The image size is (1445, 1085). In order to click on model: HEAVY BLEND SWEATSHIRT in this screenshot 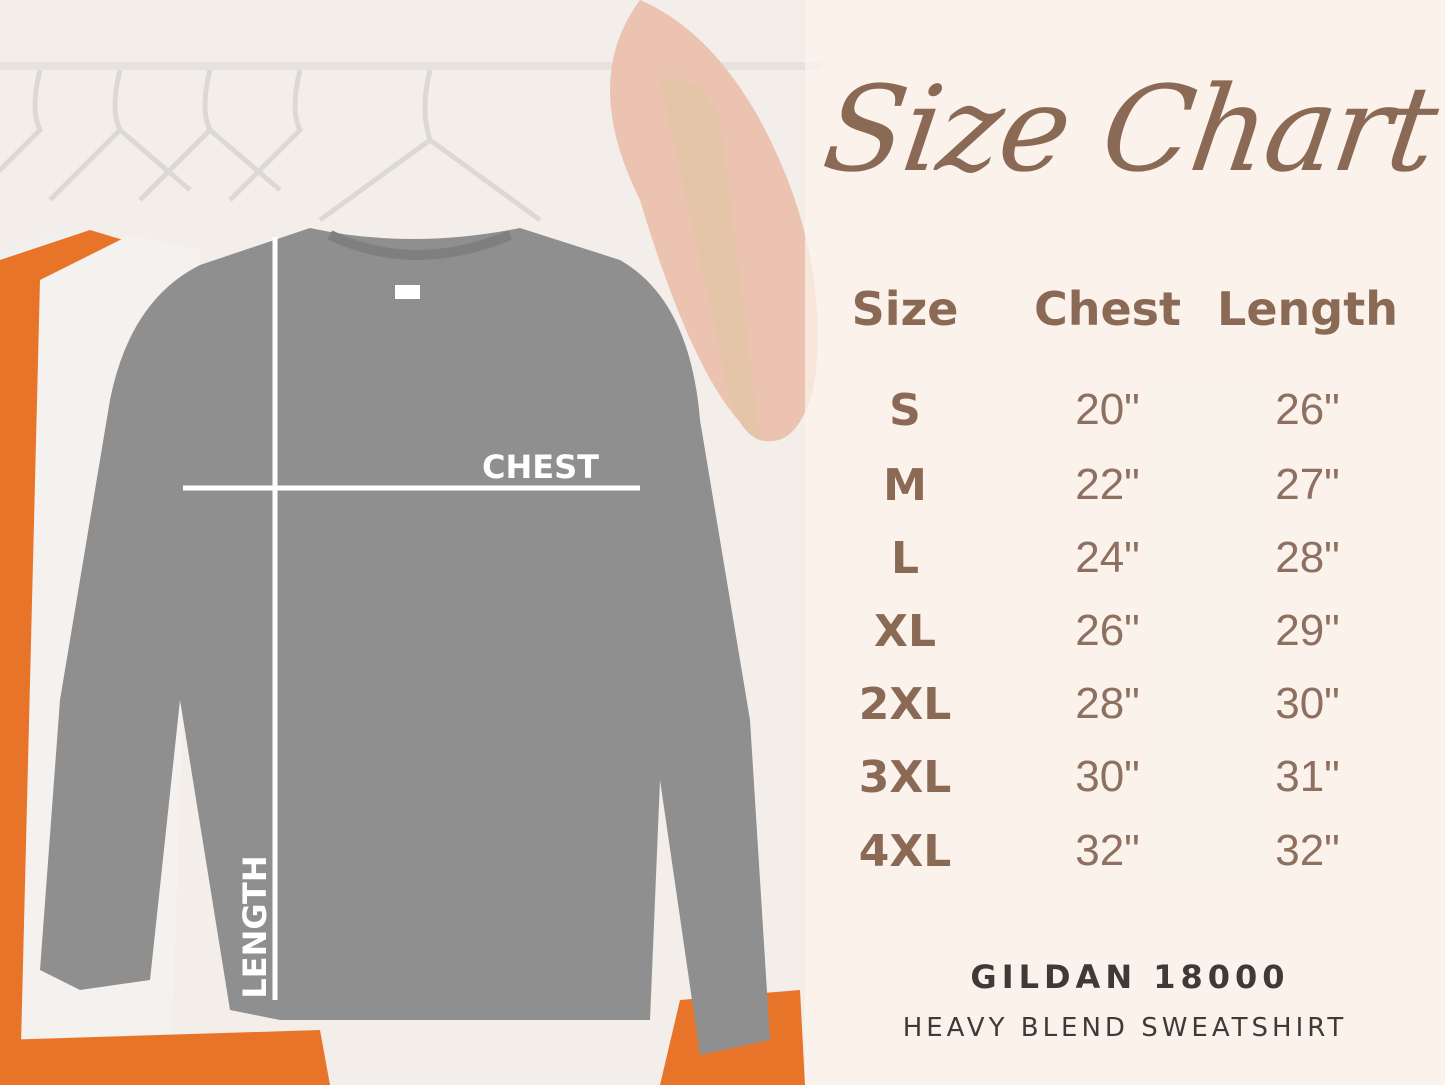, I will do `click(1125, 1028)`.